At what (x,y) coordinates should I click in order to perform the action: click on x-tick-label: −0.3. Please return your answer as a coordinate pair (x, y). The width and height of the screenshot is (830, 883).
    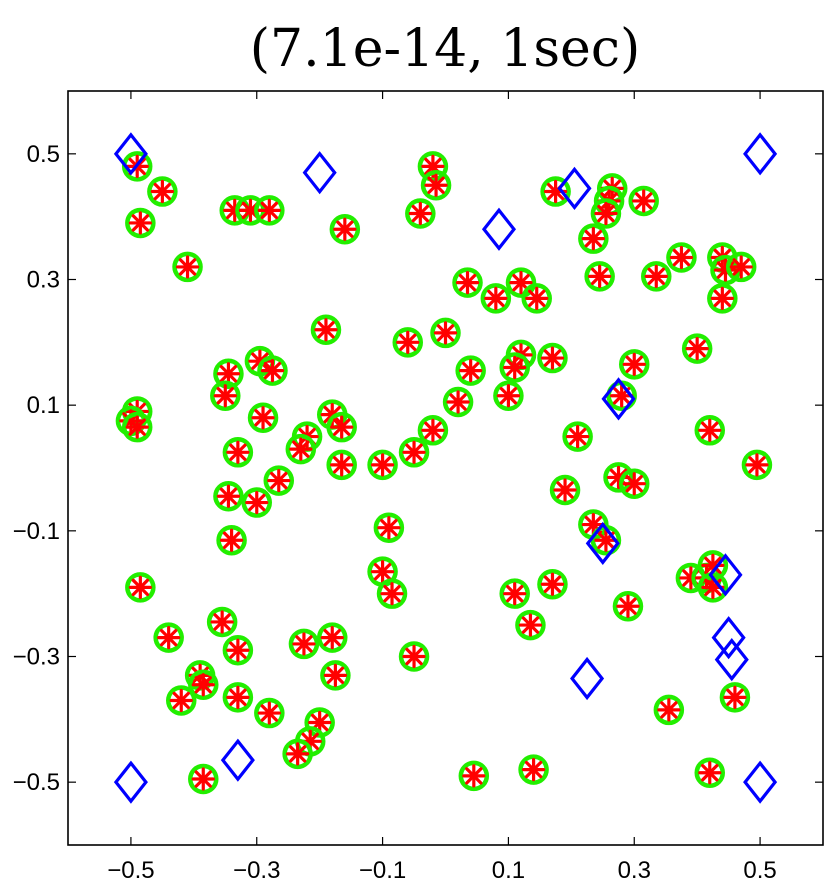
    Looking at the image, I should click on (256, 870).